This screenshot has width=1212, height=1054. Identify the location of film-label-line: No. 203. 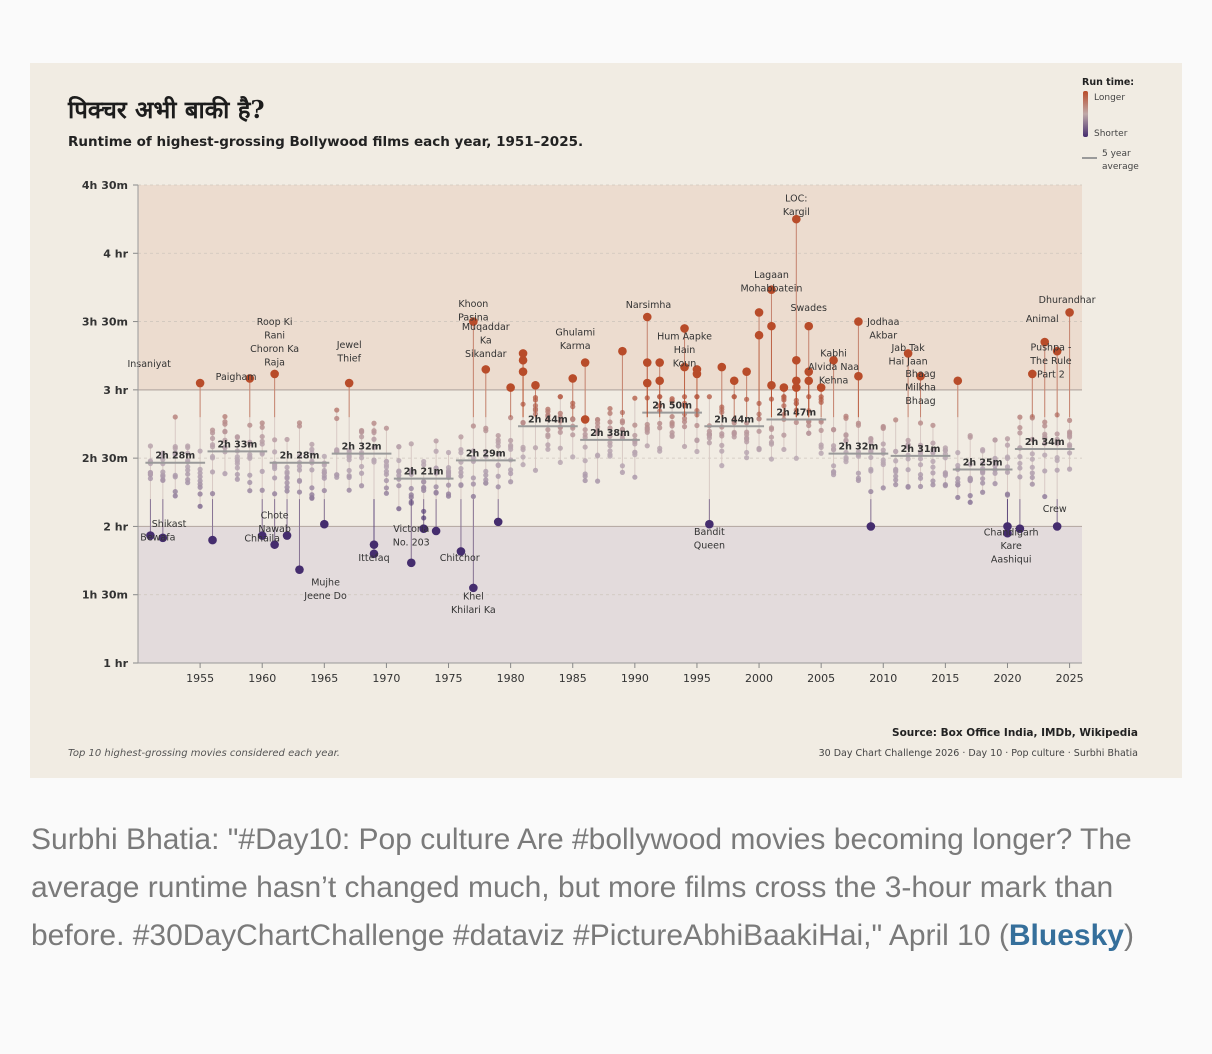
(411, 542).